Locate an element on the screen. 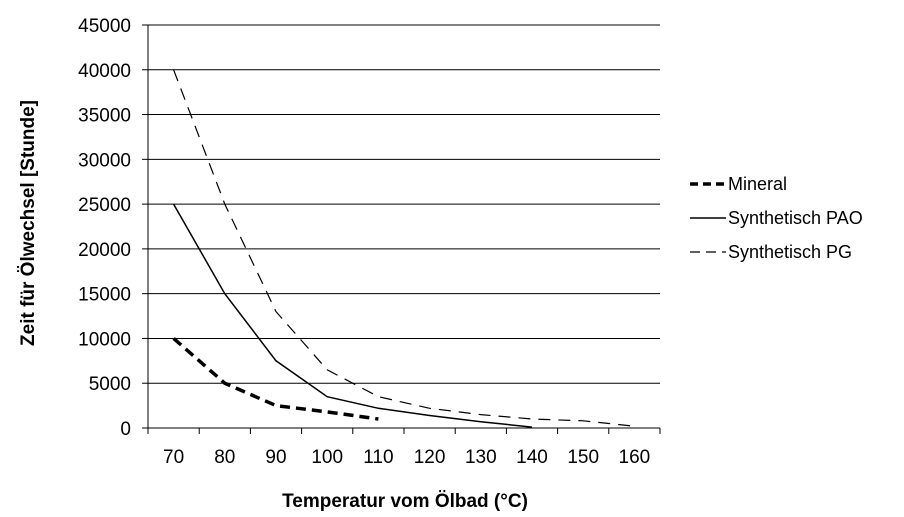  series-line-mineral is located at coordinates (275, 379).